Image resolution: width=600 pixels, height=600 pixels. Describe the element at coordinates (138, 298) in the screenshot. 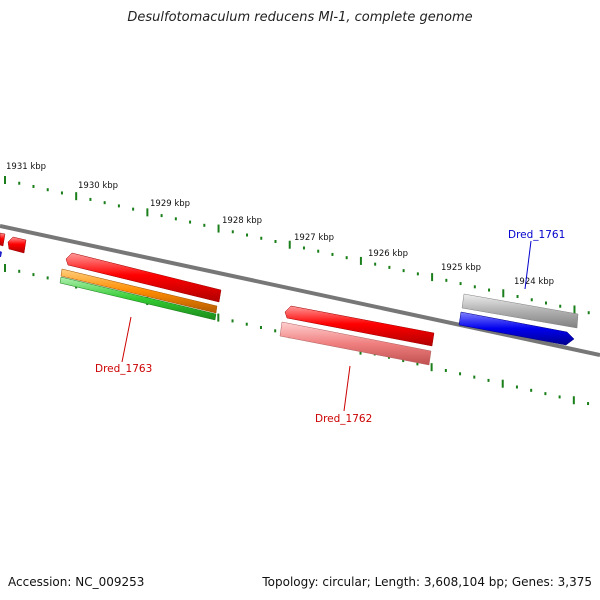

I see `gene-green` at that location.